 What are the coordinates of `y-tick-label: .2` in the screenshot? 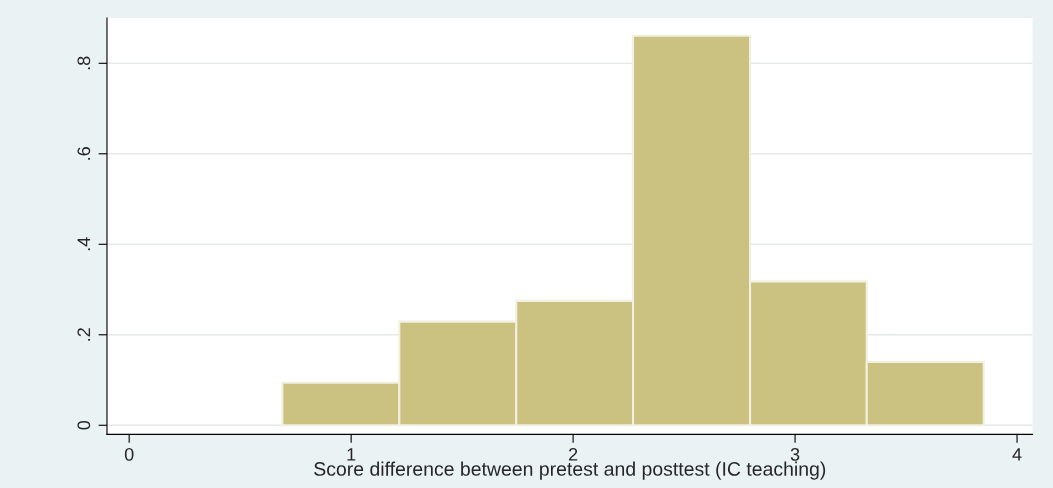 It's located at (84, 334).